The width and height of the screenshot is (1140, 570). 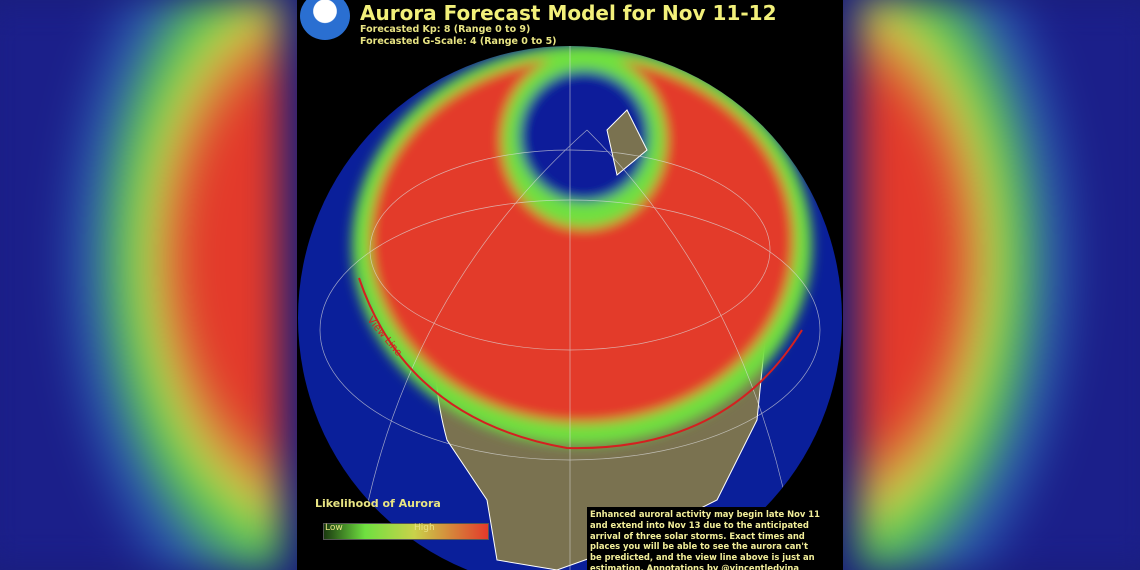 I want to click on page-title: Aurora Forecast Model for Nov 11-12, so click(x=568, y=13).